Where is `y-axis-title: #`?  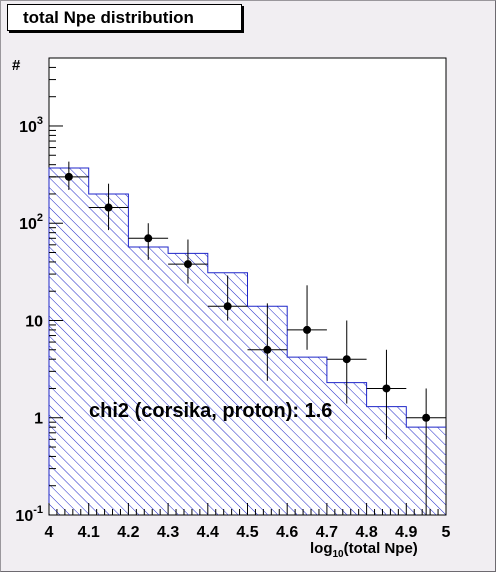
y-axis-title: # is located at coordinates (16, 65).